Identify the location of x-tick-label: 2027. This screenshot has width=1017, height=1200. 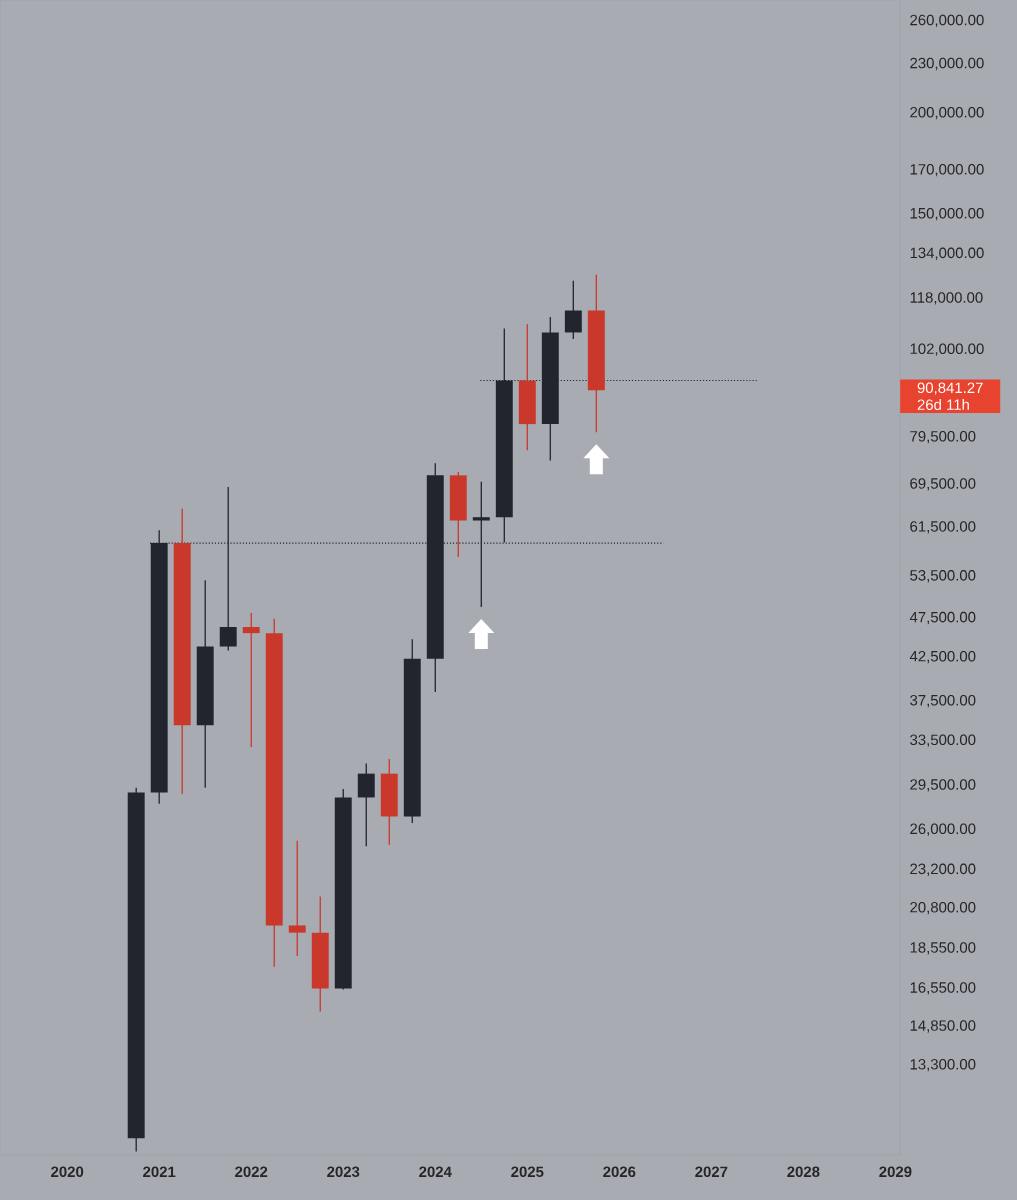
(711, 1172).